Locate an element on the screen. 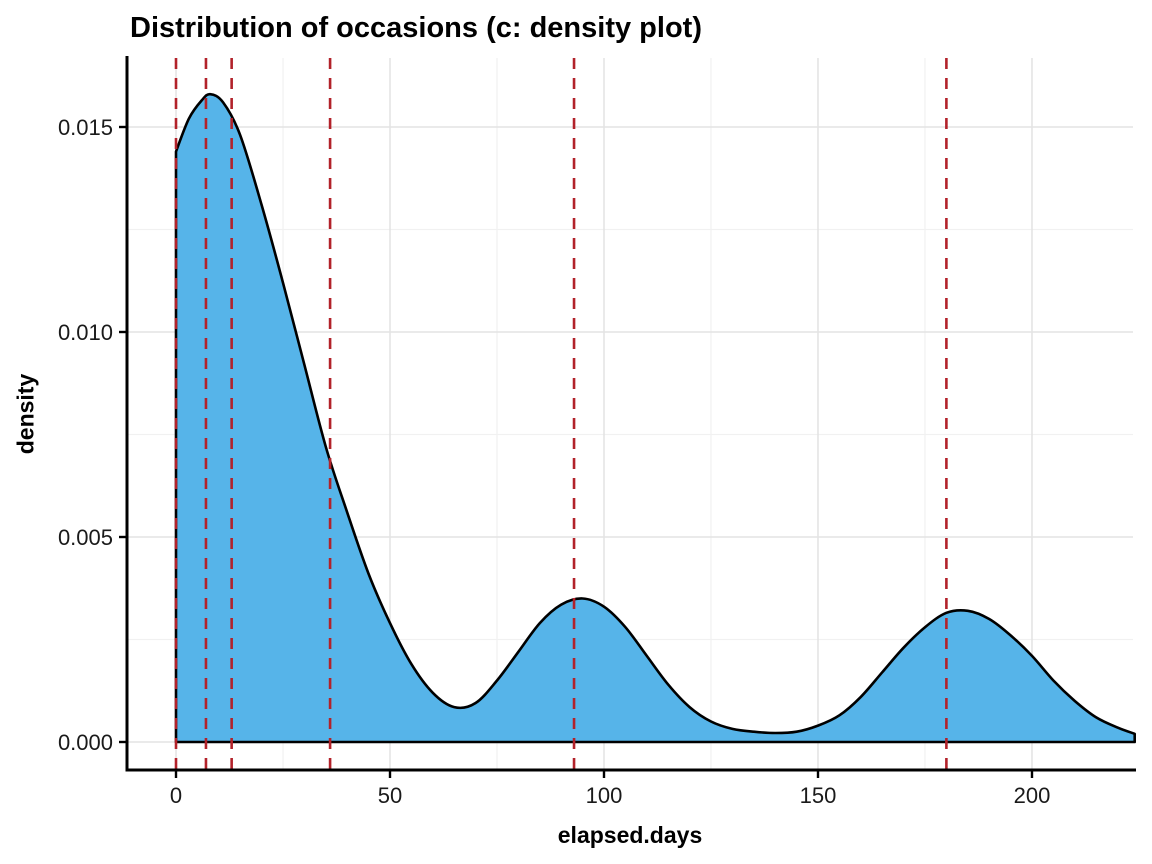 The image size is (1152, 864). x-tick-label: 200 is located at coordinates (1032, 795).